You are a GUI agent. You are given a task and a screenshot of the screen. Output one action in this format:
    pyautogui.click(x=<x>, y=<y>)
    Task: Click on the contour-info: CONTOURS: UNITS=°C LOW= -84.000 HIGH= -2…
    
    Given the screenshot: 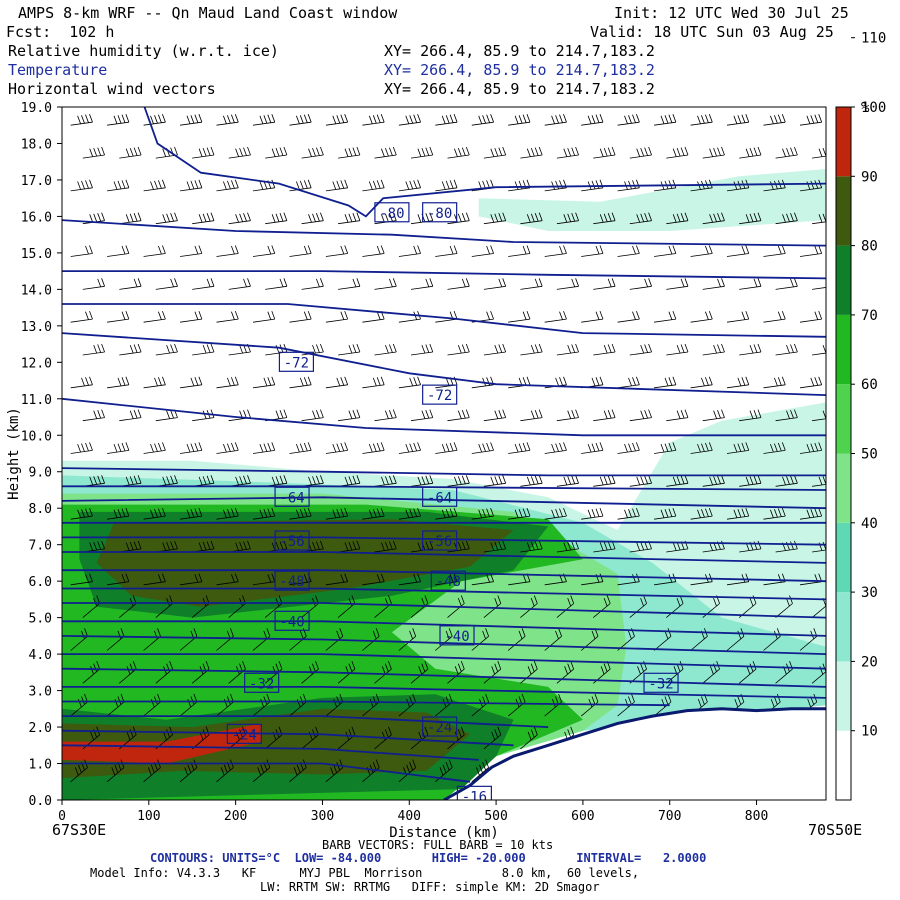 What is the action you would take?
    pyautogui.click(x=428, y=858)
    